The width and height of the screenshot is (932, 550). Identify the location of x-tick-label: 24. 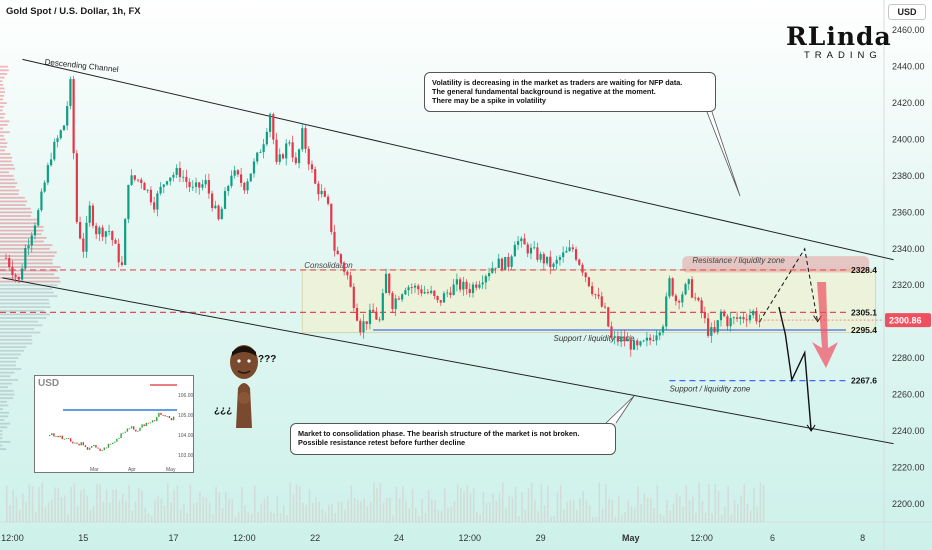
(399, 538).